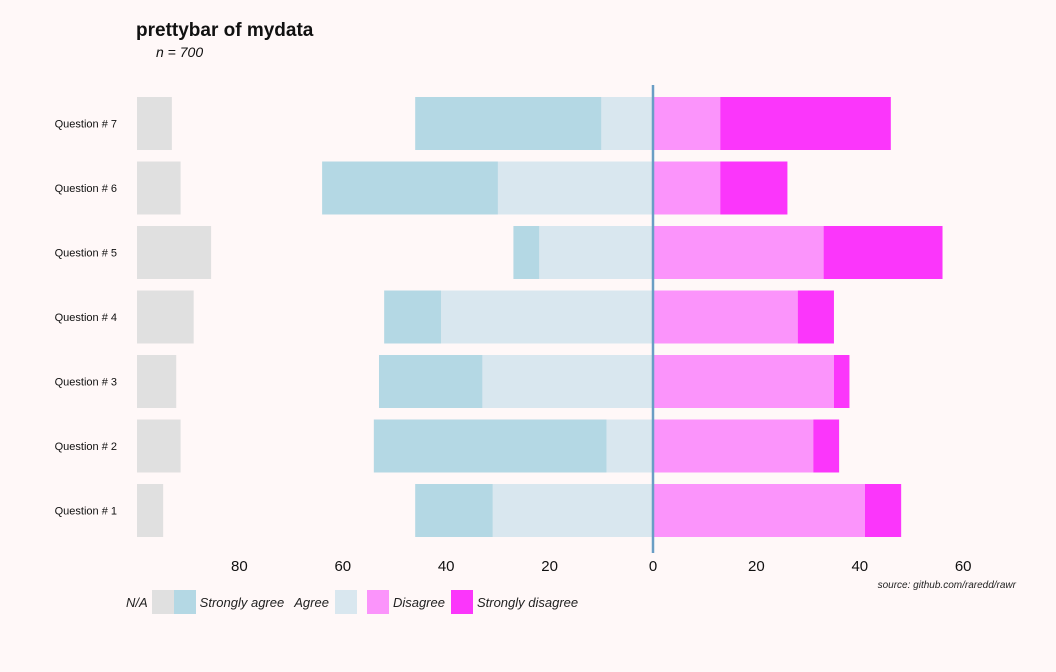 The image size is (1056, 672). Describe the element at coordinates (345, 602) in the screenshot. I see `legend-swatch-agree` at that location.